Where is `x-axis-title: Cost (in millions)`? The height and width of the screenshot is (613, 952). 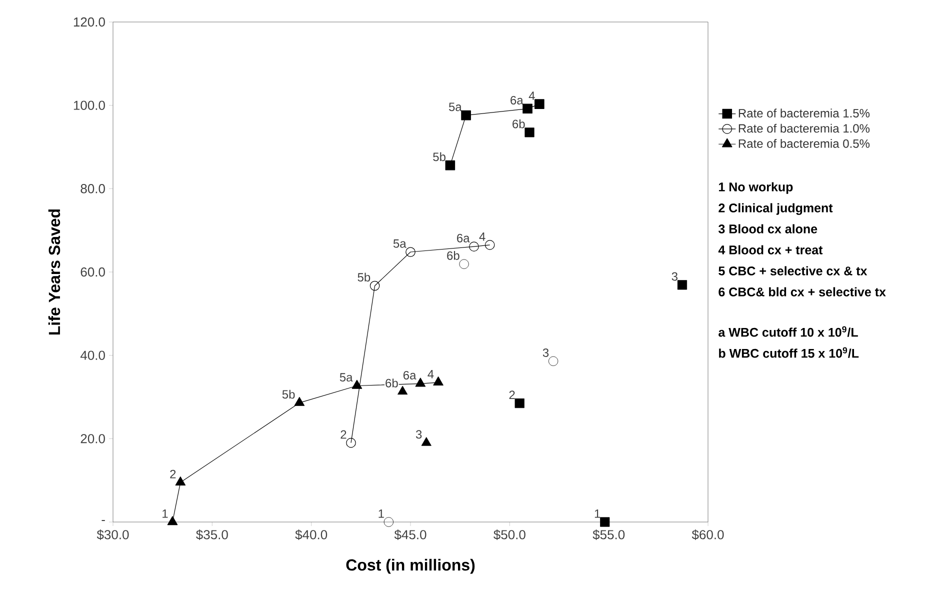
x-axis-title: Cost (in millions) is located at coordinates (410, 566).